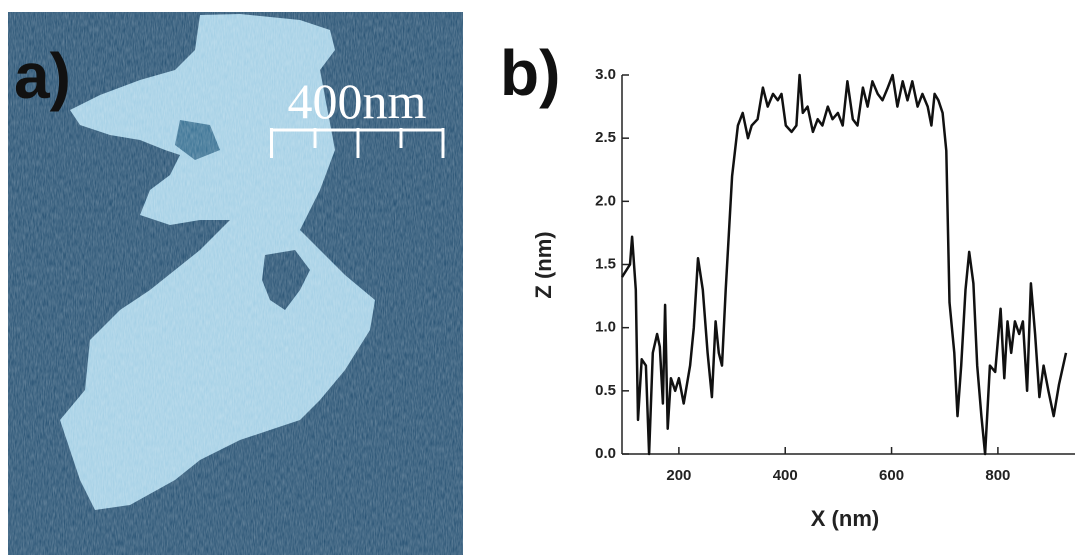  Describe the element at coordinates (605, 263) in the screenshot. I see `y-tick-label: 1.5` at that location.